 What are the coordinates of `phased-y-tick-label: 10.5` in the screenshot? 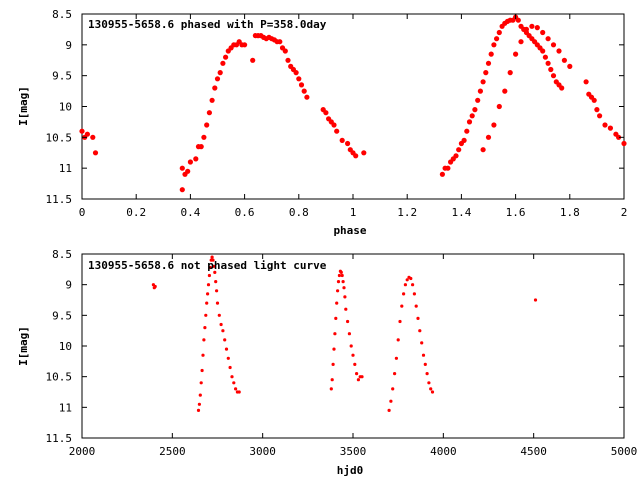 It's located at (59, 137).